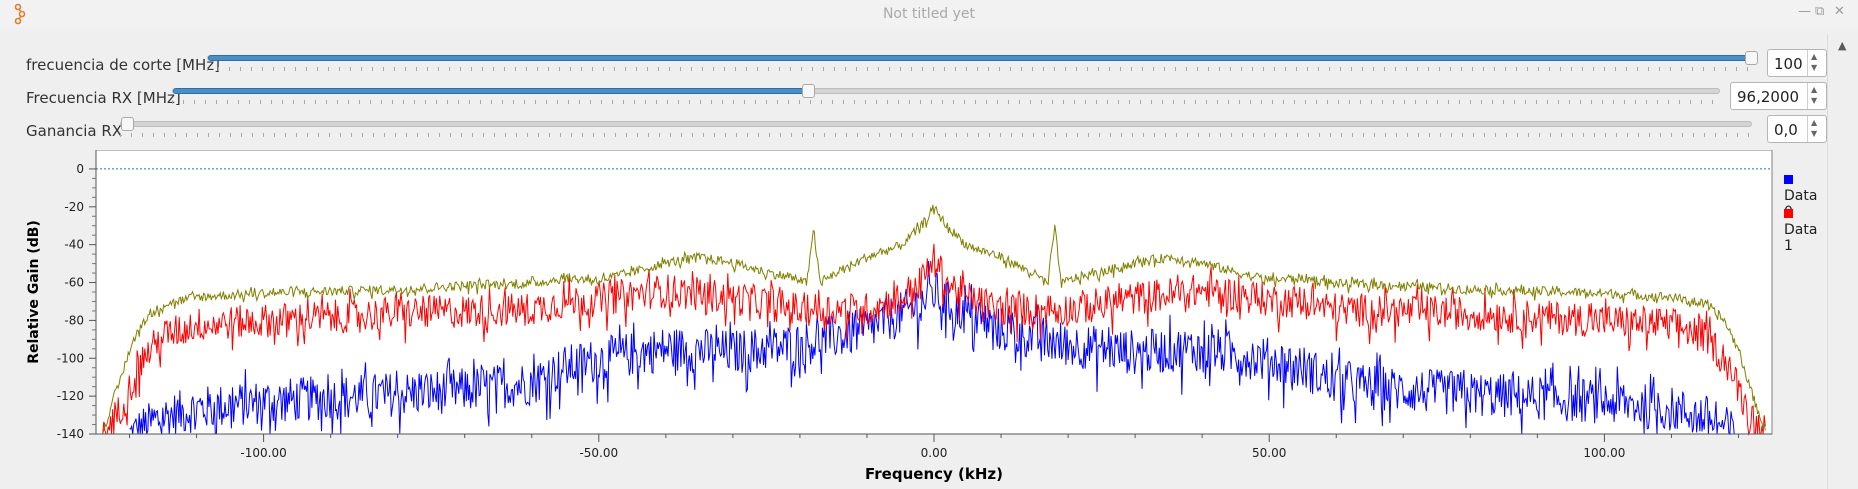 This screenshot has height=489, width=1858. I want to click on x-tick-label: -100.00, so click(263, 453).